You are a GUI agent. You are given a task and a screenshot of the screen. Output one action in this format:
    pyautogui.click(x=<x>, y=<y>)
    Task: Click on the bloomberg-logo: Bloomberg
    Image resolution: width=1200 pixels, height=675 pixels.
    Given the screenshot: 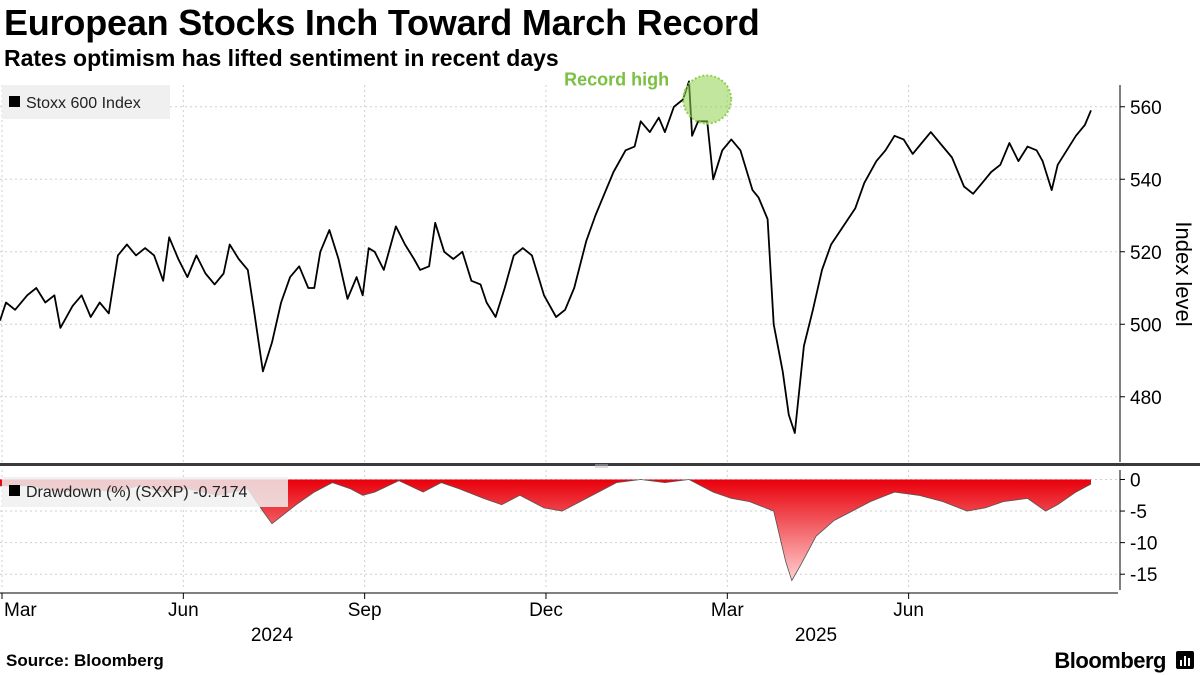 What is the action you would take?
    pyautogui.click(x=1110, y=660)
    